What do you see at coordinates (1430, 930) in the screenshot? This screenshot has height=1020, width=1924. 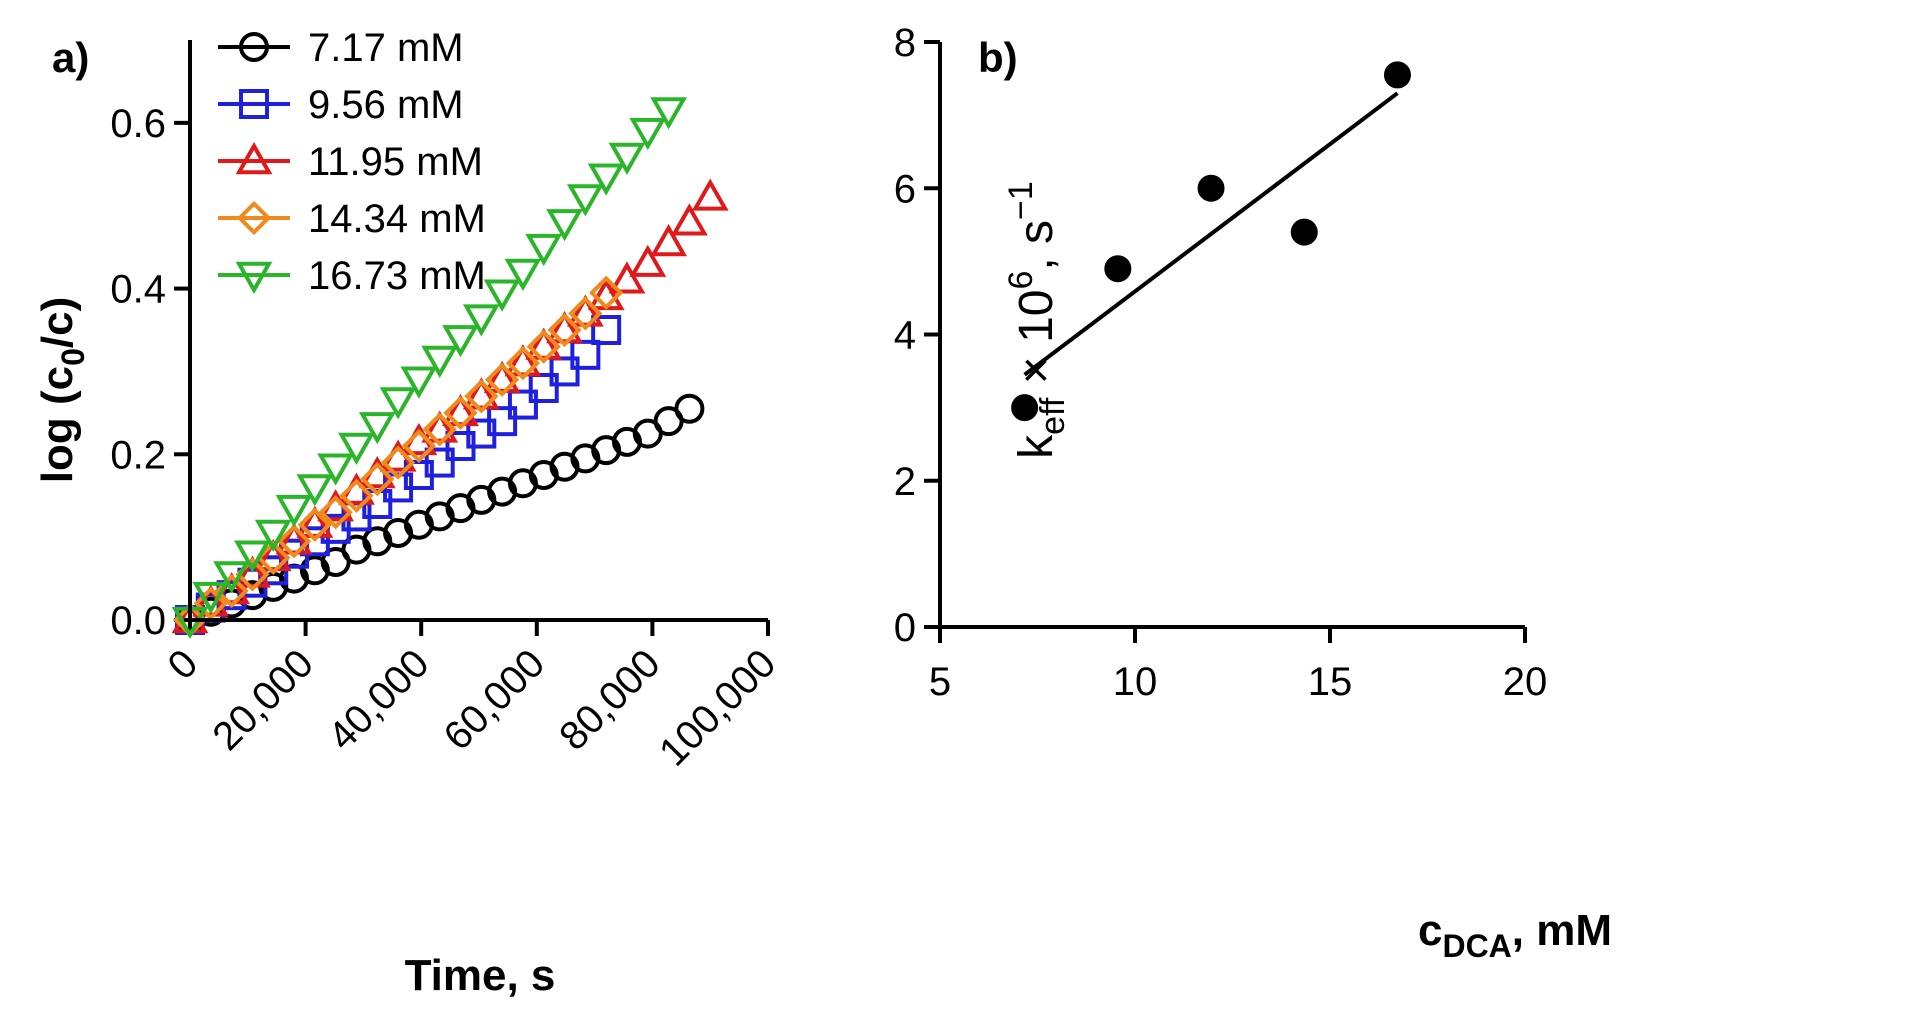 I see `panel-b-x-title-main: c` at bounding box center [1430, 930].